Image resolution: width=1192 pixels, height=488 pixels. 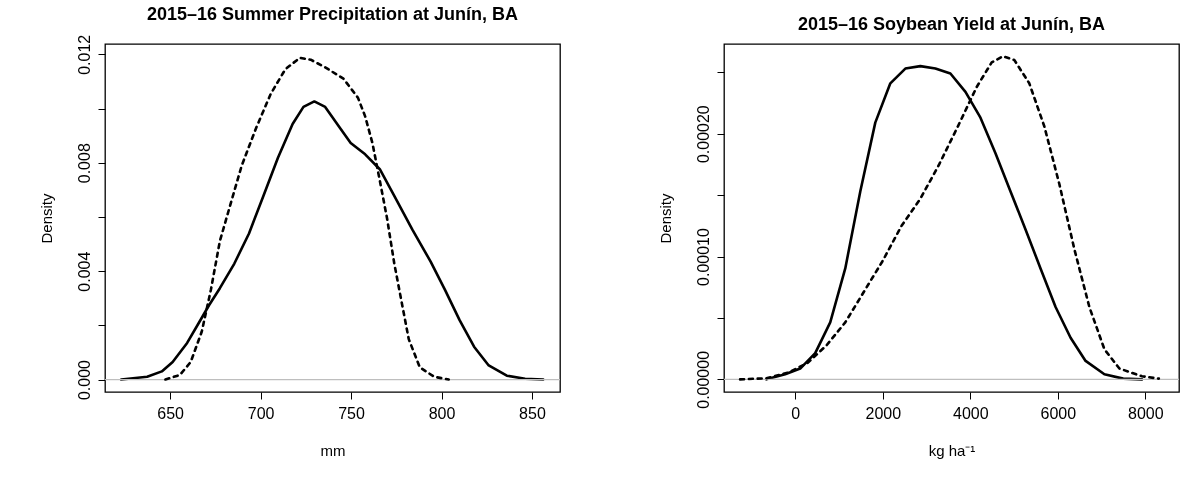 What do you see at coordinates (883, 413) in the screenshot?
I see `x-tick-label: 2000` at bounding box center [883, 413].